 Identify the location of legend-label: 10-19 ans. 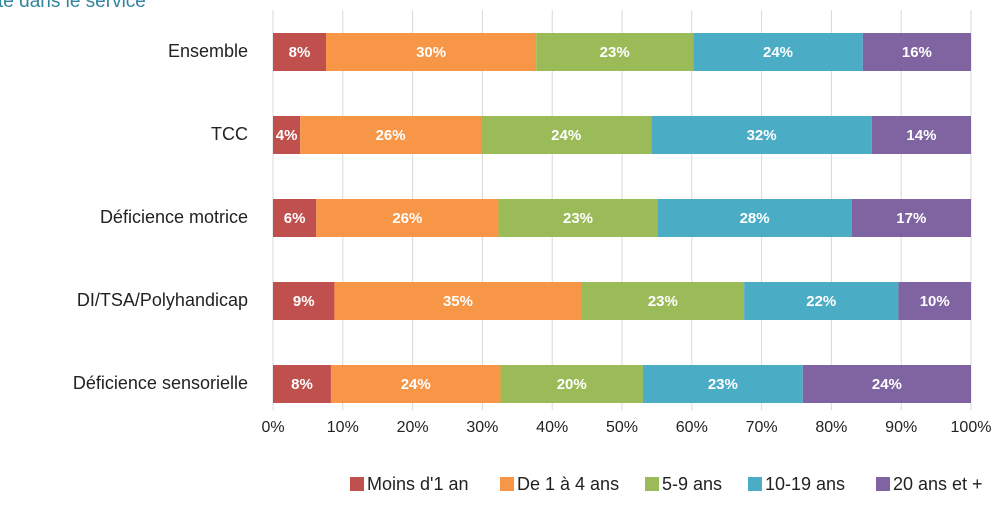
(805, 484).